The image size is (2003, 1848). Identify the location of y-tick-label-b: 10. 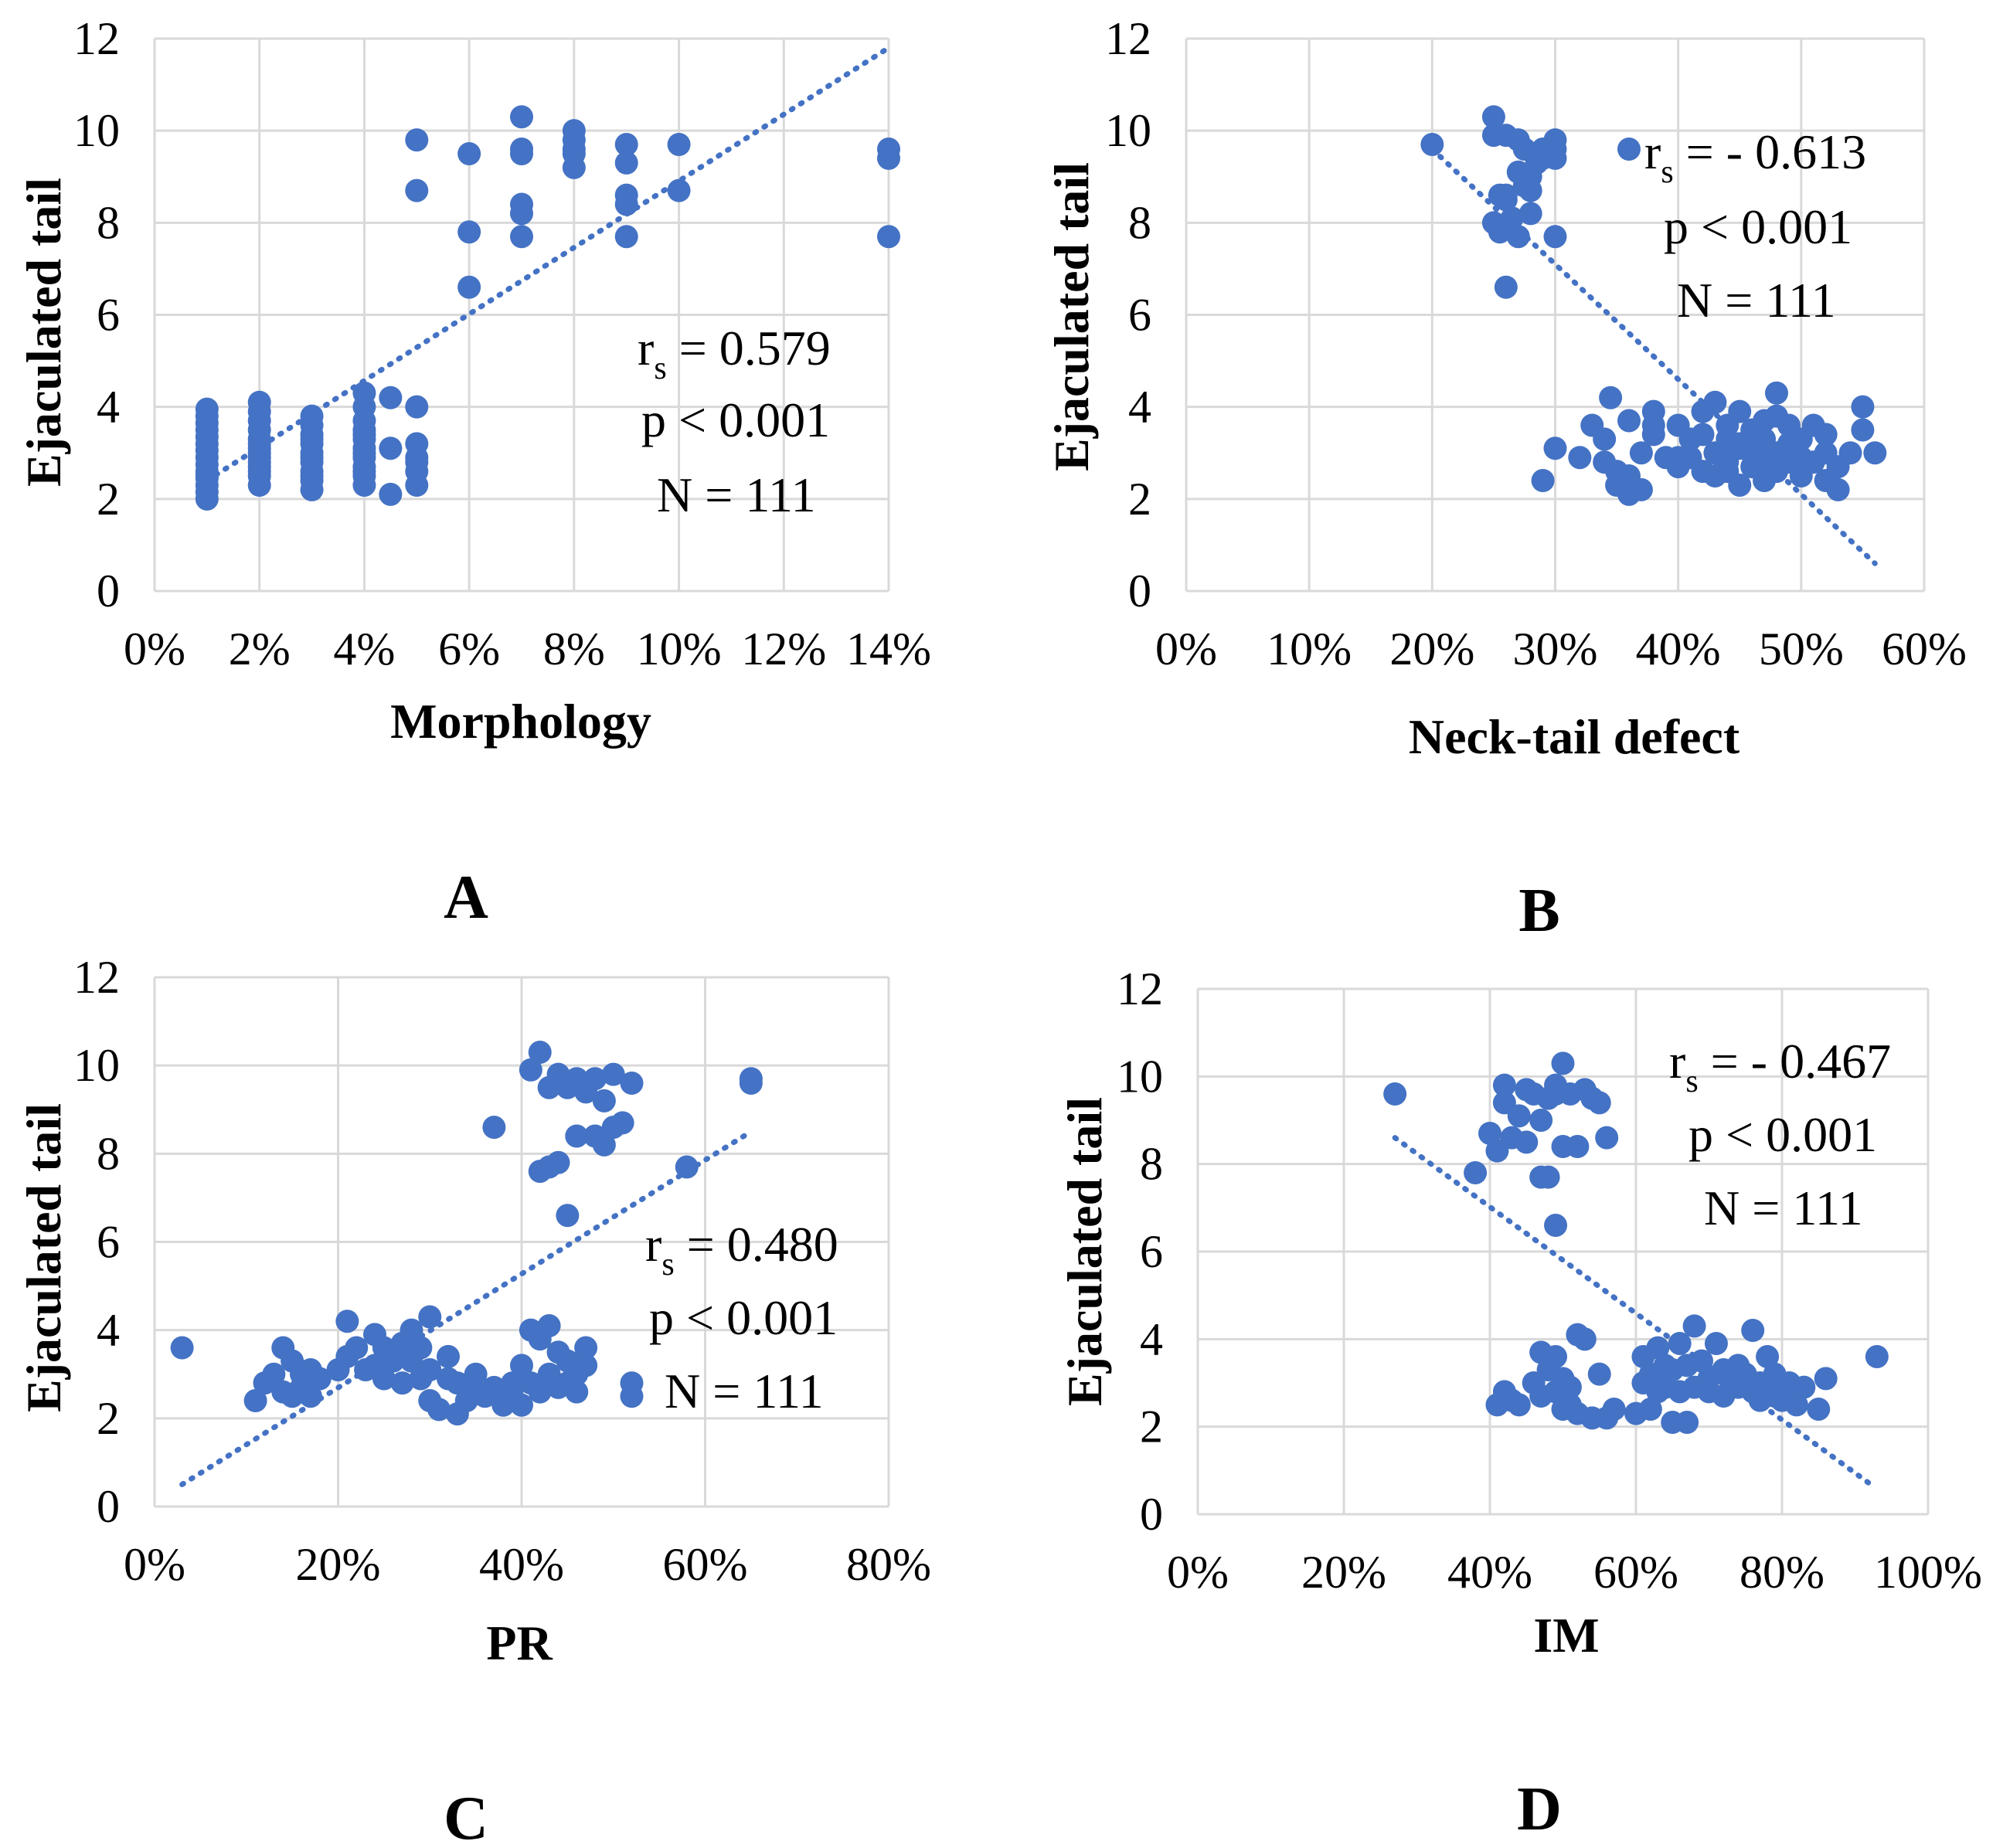
(1128, 130).